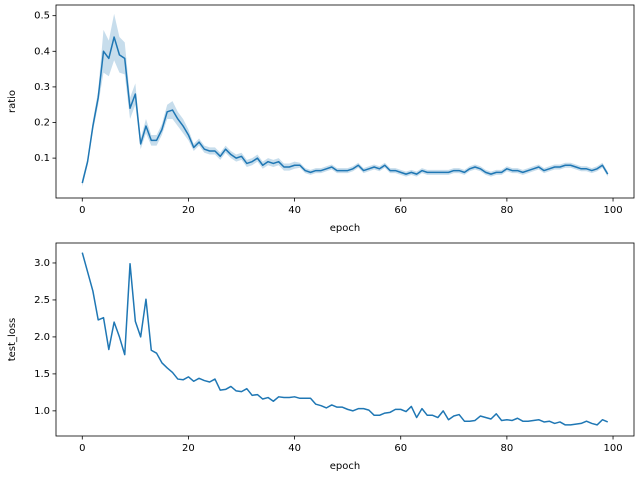  What do you see at coordinates (42, 374) in the screenshot?
I see `y-tick-label: 1.5` at bounding box center [42, 374].